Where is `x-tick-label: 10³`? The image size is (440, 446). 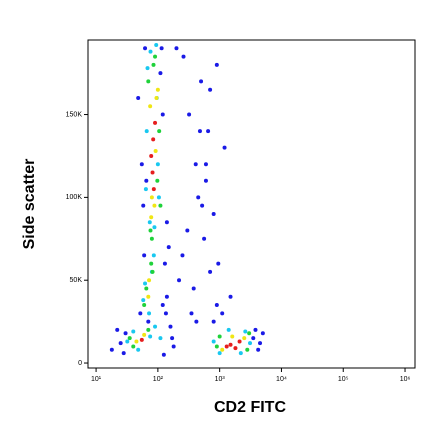 x-tick-label: 10³ is located at coordinates (220, 379).